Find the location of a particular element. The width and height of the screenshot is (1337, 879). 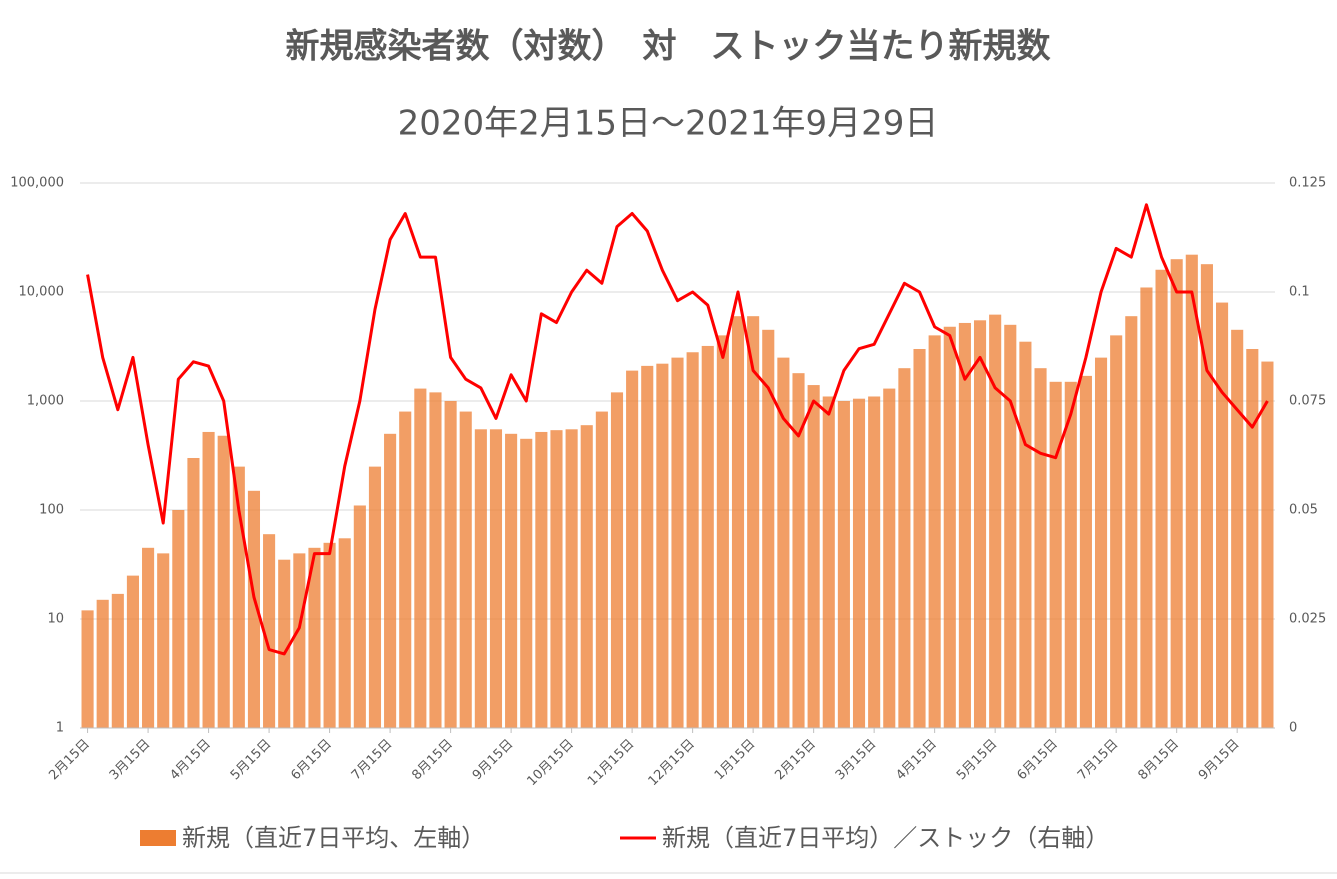

chart-title: 新規感染者数（対数） 対 ストック当たり新規数 is located at coordinates (668, 47).